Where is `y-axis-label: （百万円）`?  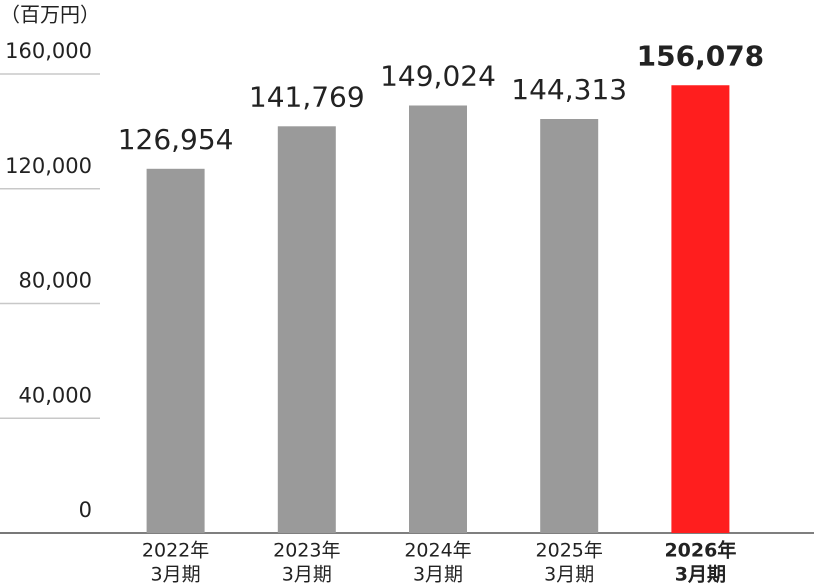
y-axis-label: （百万円） is located at coordinates (50, 15).